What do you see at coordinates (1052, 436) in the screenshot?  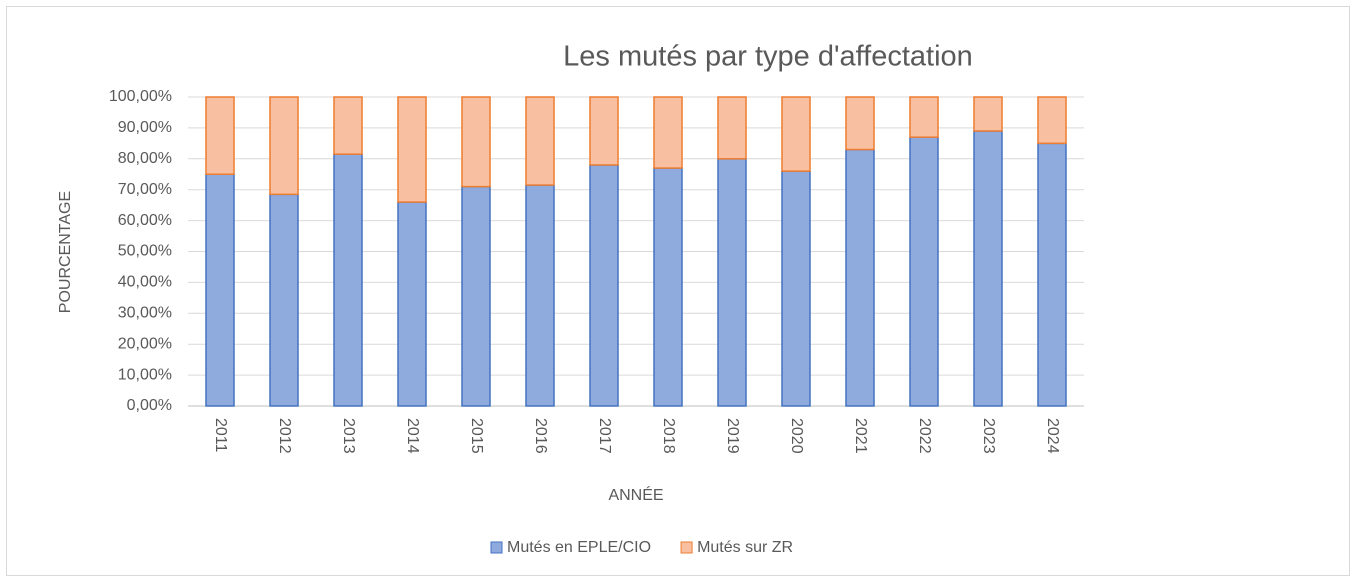 I see `x-tick-label: 2024` at bounding box center [1052, 436].